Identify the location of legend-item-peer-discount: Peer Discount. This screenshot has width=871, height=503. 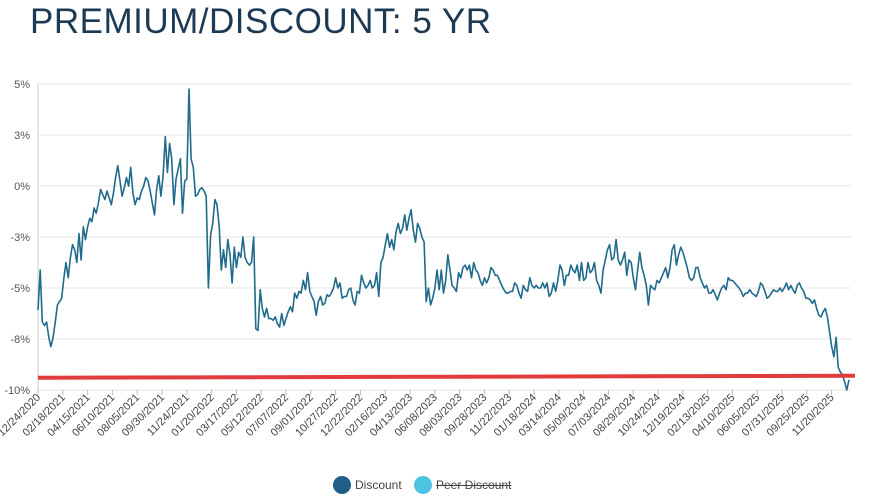
(462, 485).